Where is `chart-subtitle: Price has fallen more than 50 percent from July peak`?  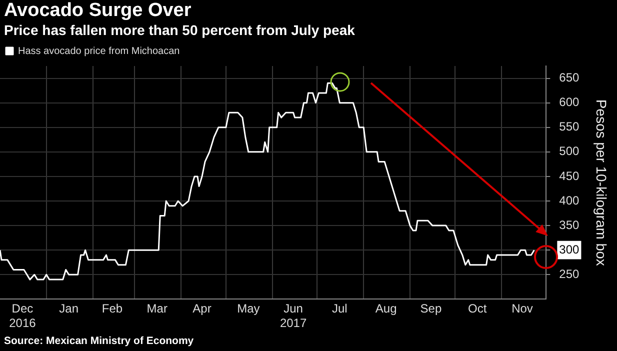
chart-subtitle: Price has fallen more than 50 percent from July peak is located at coordinates (179, 30).